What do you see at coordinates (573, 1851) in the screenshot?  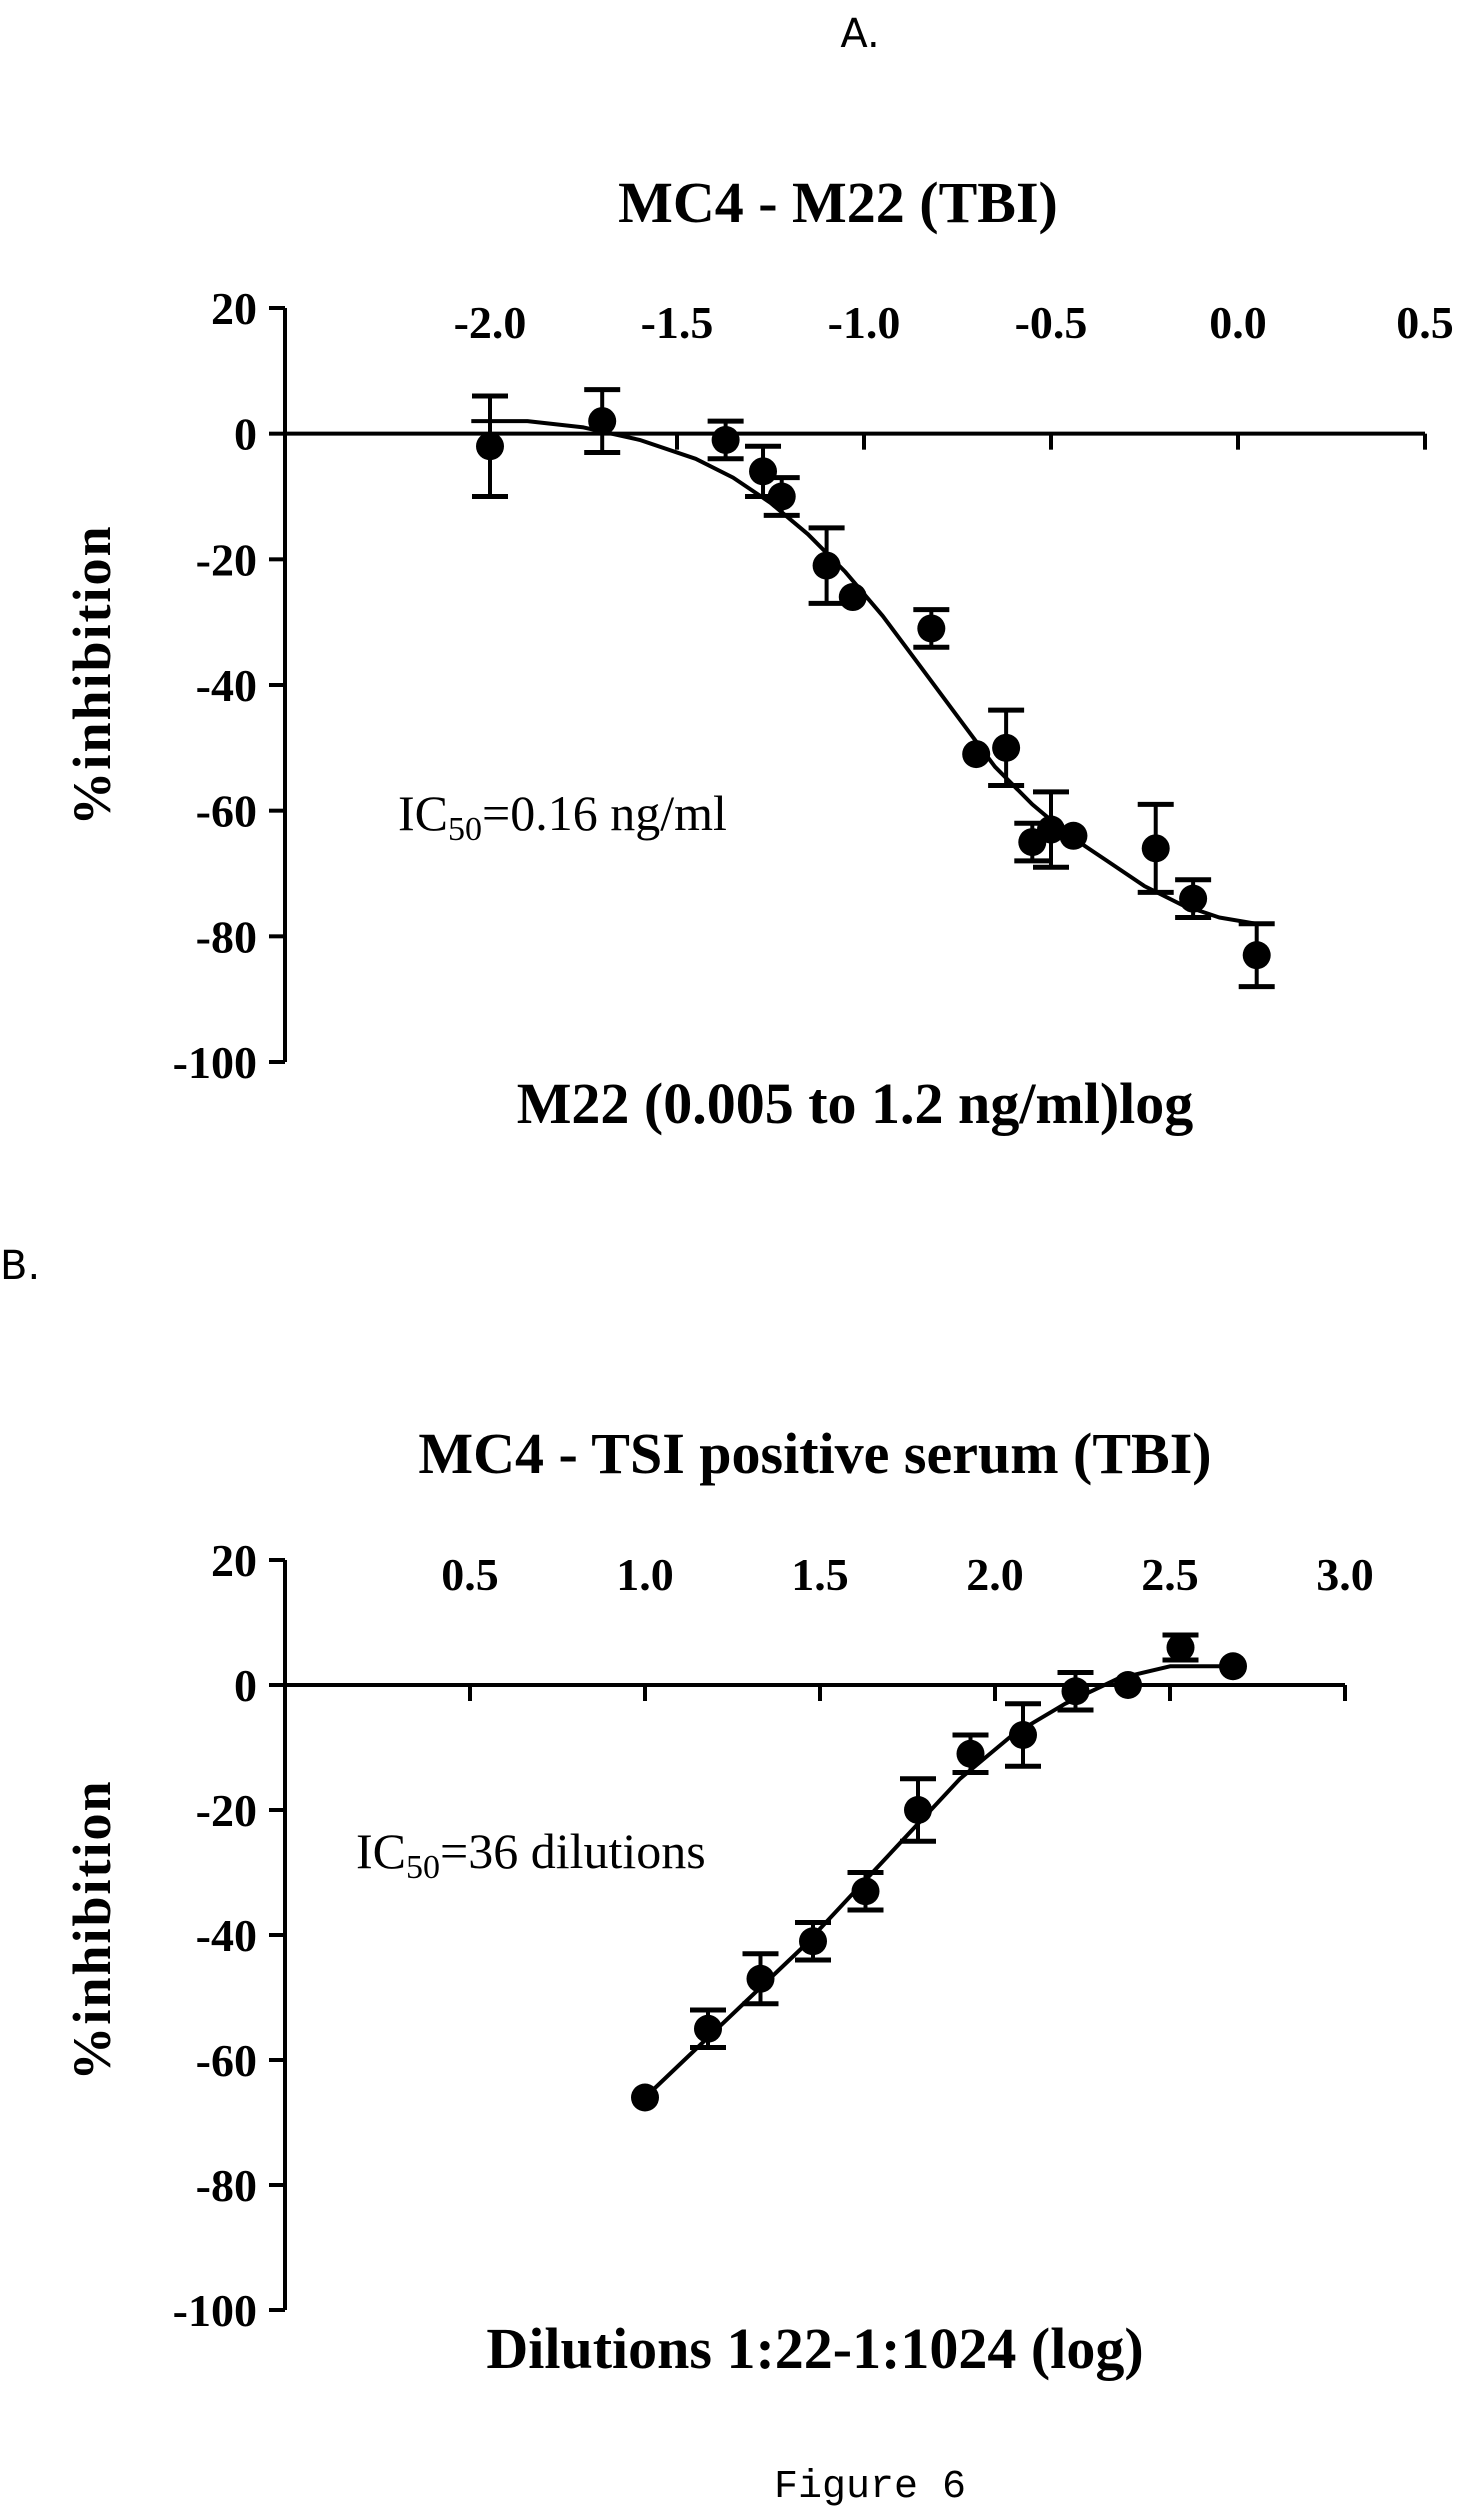 I see `ic50-value: =36 dilutions` at bounding box center [573, 1851].